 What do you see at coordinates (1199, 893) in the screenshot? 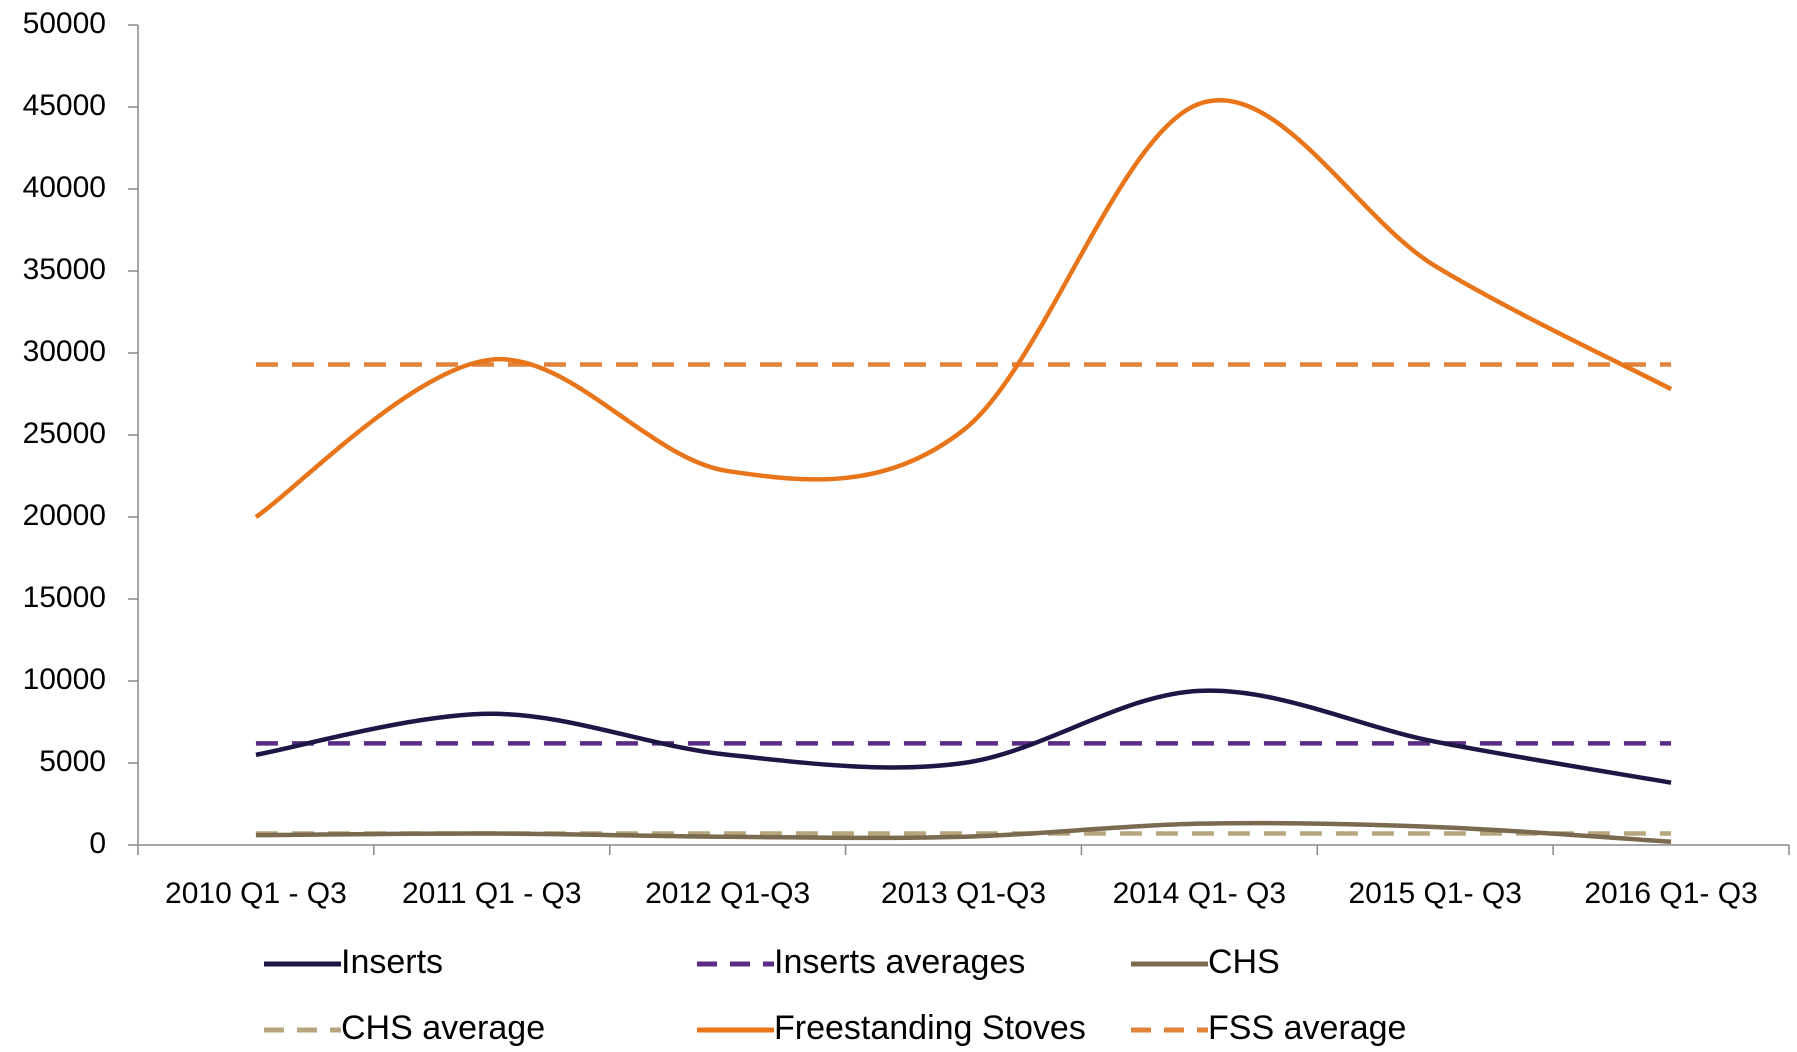
I see `x-tick-label: 2014 Q1- Q3` at bounding box center [1199, 893].